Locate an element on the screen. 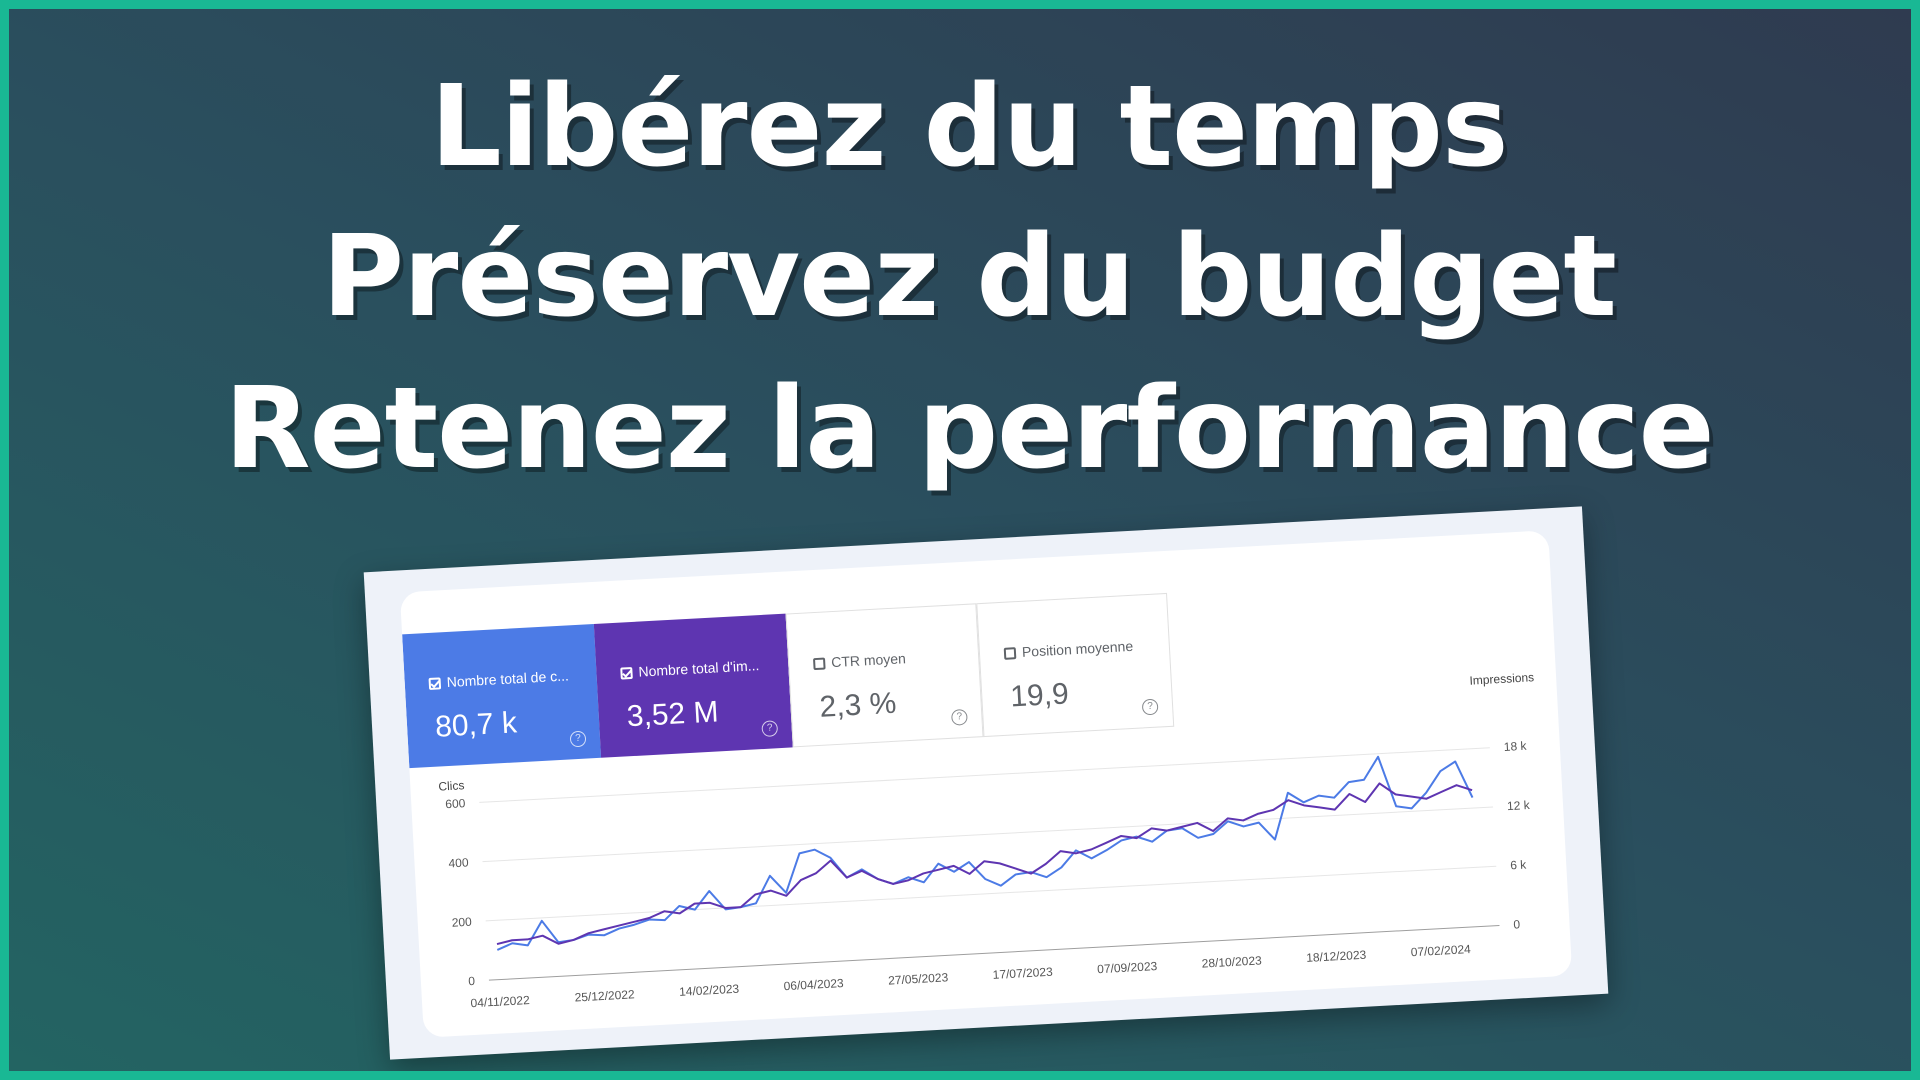 Image resolution: width=1920 pixels, height=1080 pixels. right-tick-label: 18 k is located at coordinates (1515, 746).